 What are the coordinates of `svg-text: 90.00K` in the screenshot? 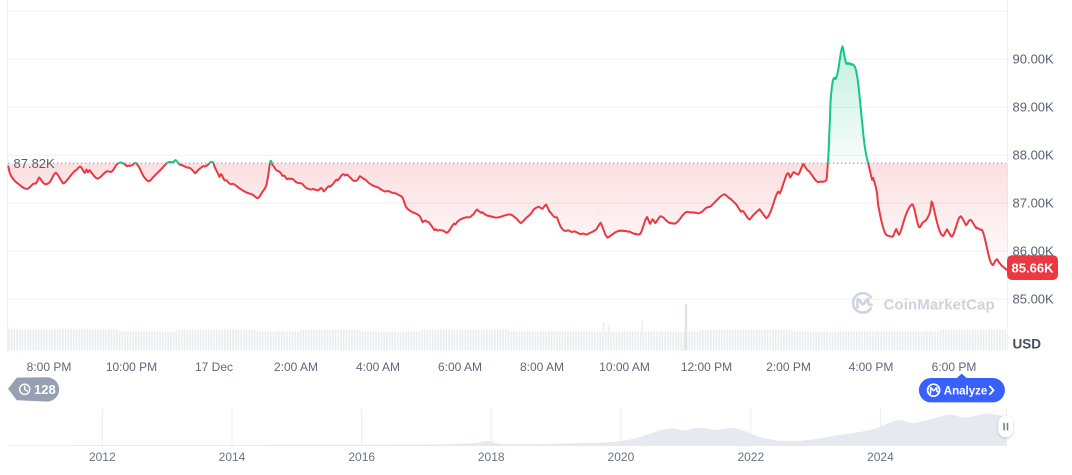 It's located at (1034, 59).